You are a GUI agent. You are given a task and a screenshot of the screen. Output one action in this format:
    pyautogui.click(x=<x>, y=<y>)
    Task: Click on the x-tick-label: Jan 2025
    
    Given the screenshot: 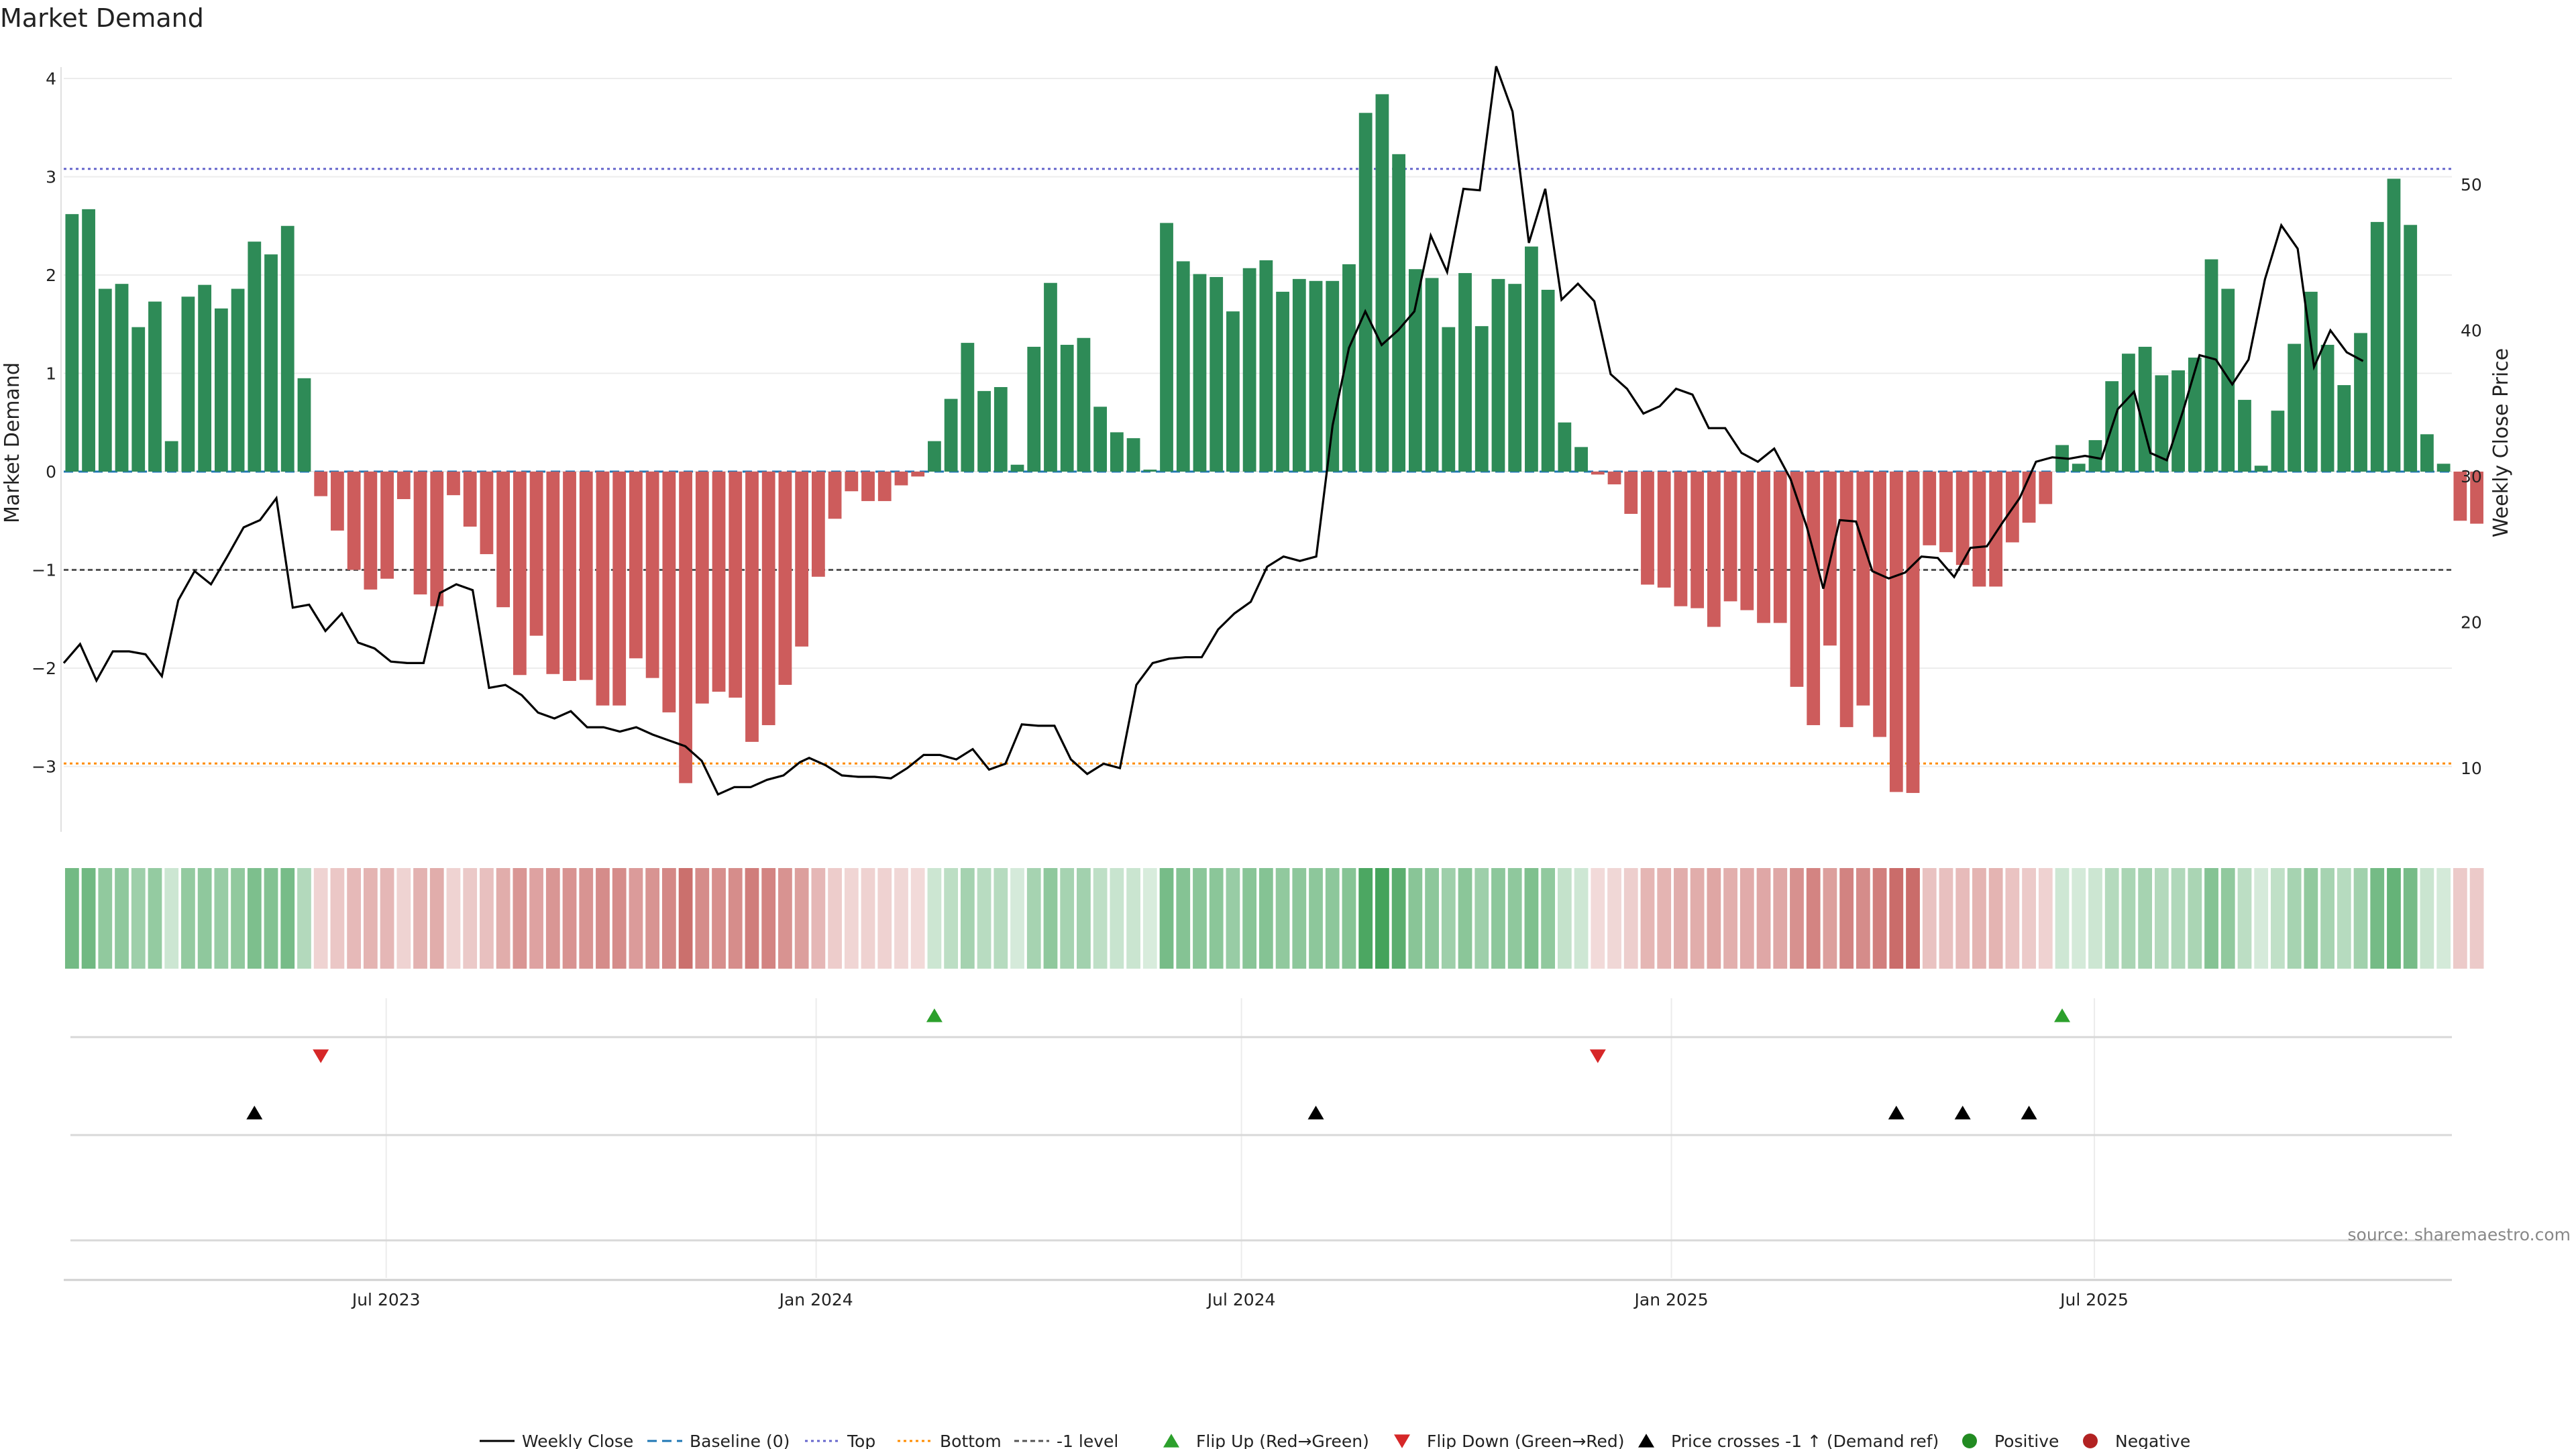 What is the action you would take?
    pyautogui.click(x=1671, y=1299)
    